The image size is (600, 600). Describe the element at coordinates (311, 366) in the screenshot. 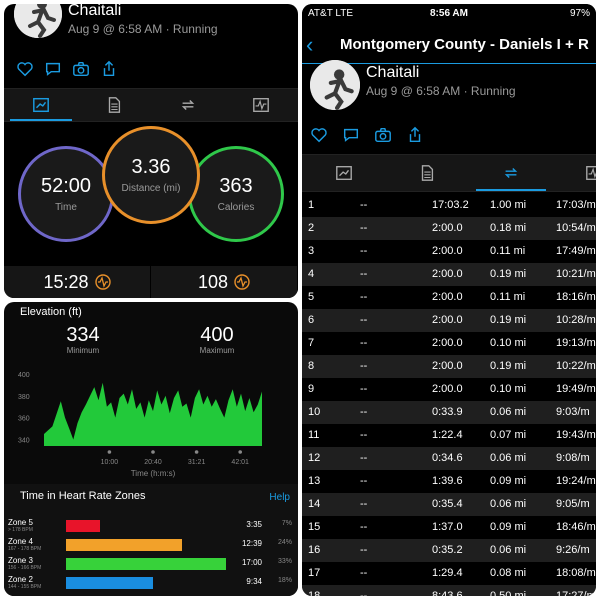

I see `lap-n: 8` at that location.